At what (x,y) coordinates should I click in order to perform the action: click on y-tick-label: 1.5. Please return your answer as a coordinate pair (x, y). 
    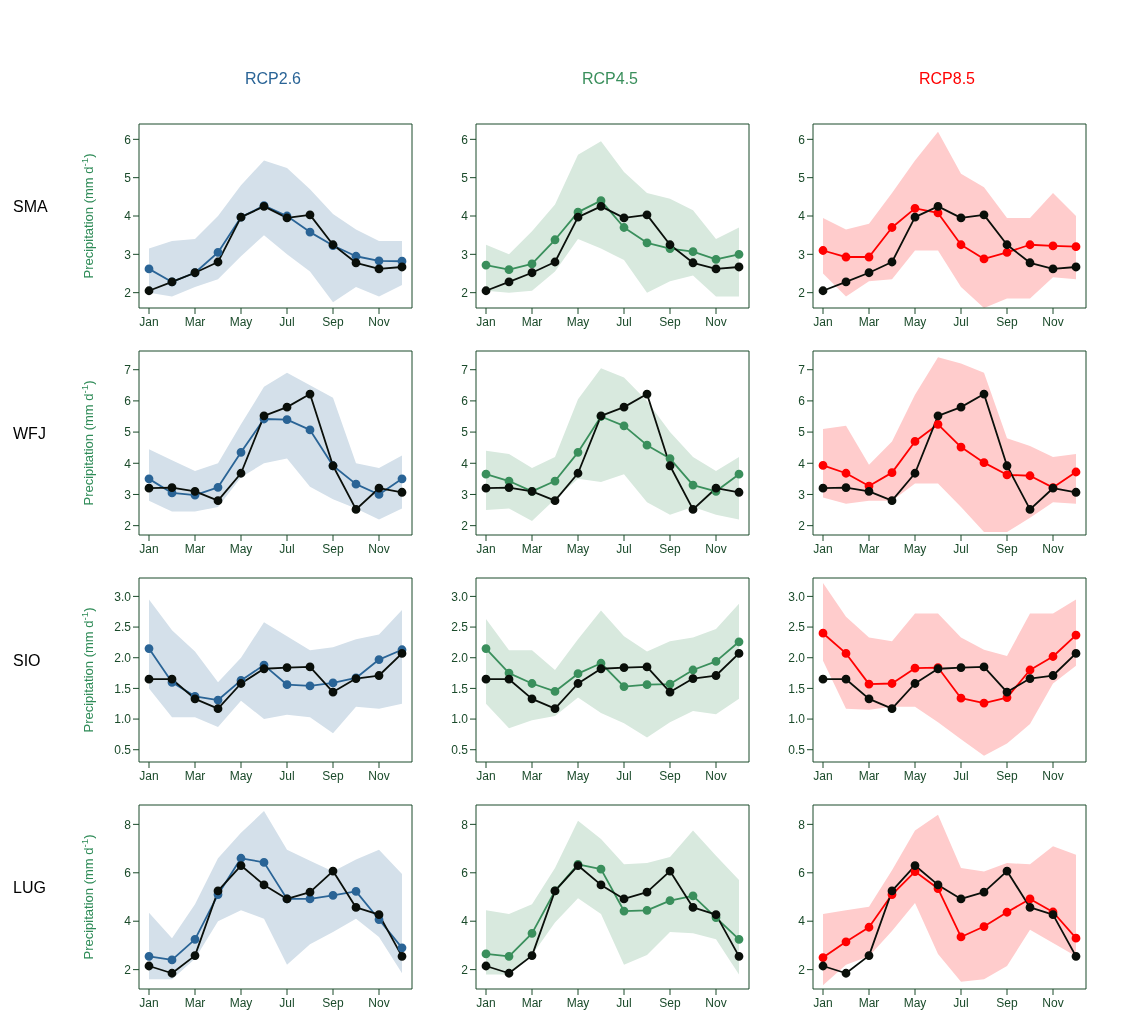
    Looking at the image, I should click on (797, 688).